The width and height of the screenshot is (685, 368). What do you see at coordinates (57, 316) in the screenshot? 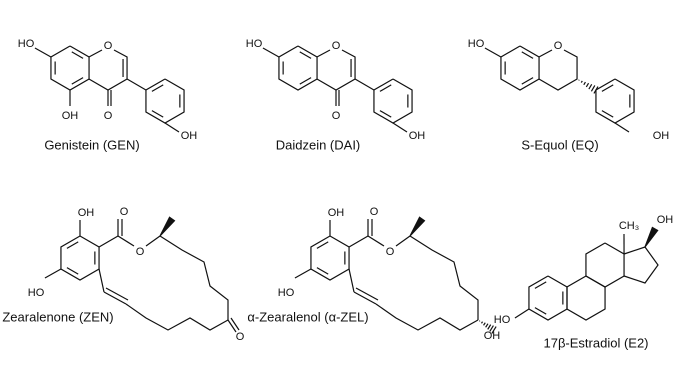
I see `compound-name: Zearalenone (ZEN)` at bounding box center [57, 316].